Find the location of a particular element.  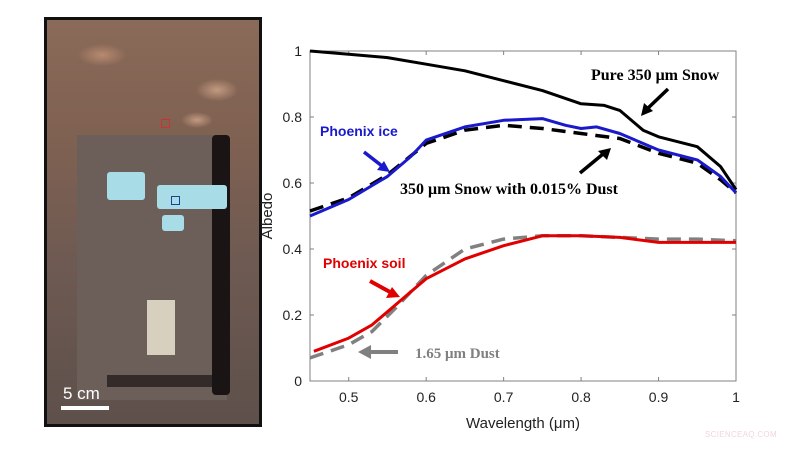

label-phoenix-ice: Phoenix ice is located at coordinates (359, 131).